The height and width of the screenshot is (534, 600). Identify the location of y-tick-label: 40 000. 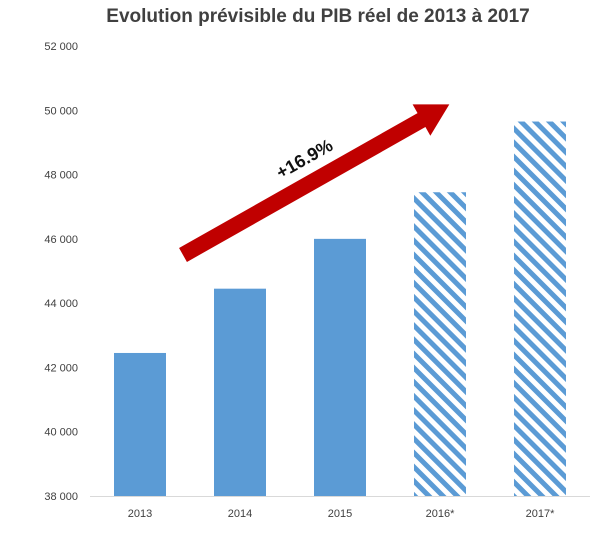
(61, 433).